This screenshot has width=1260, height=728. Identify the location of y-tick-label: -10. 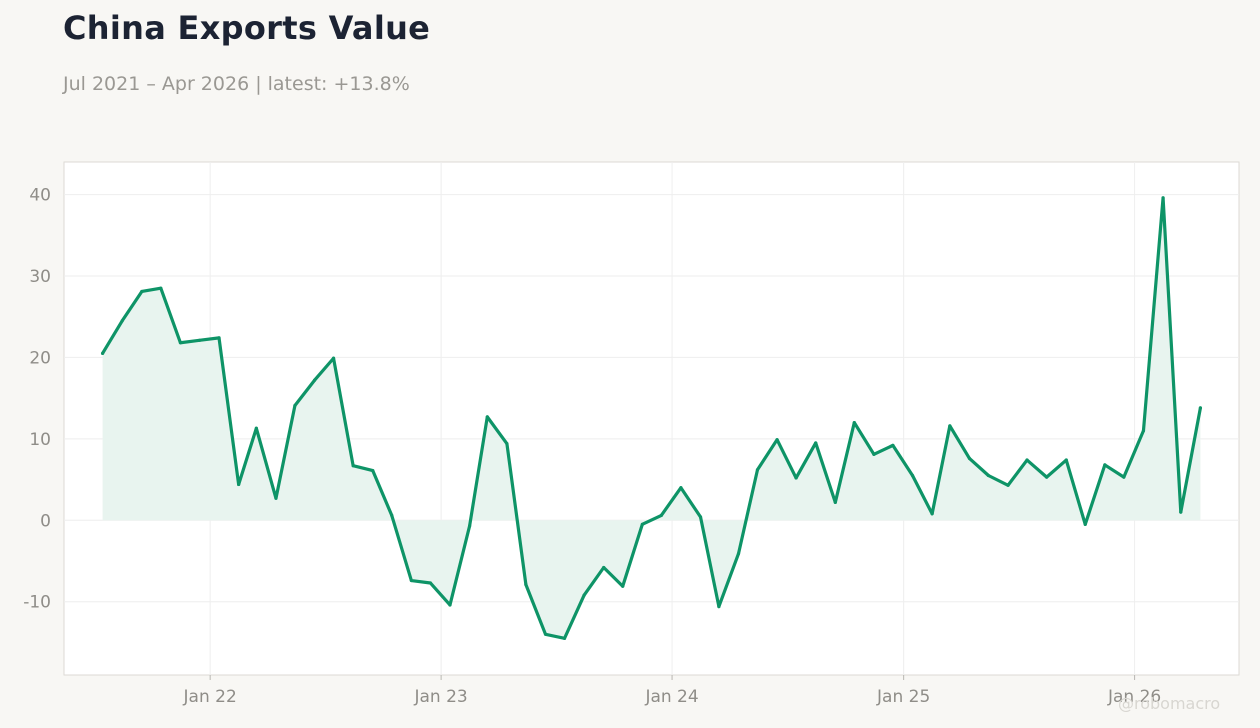
(37, 603).